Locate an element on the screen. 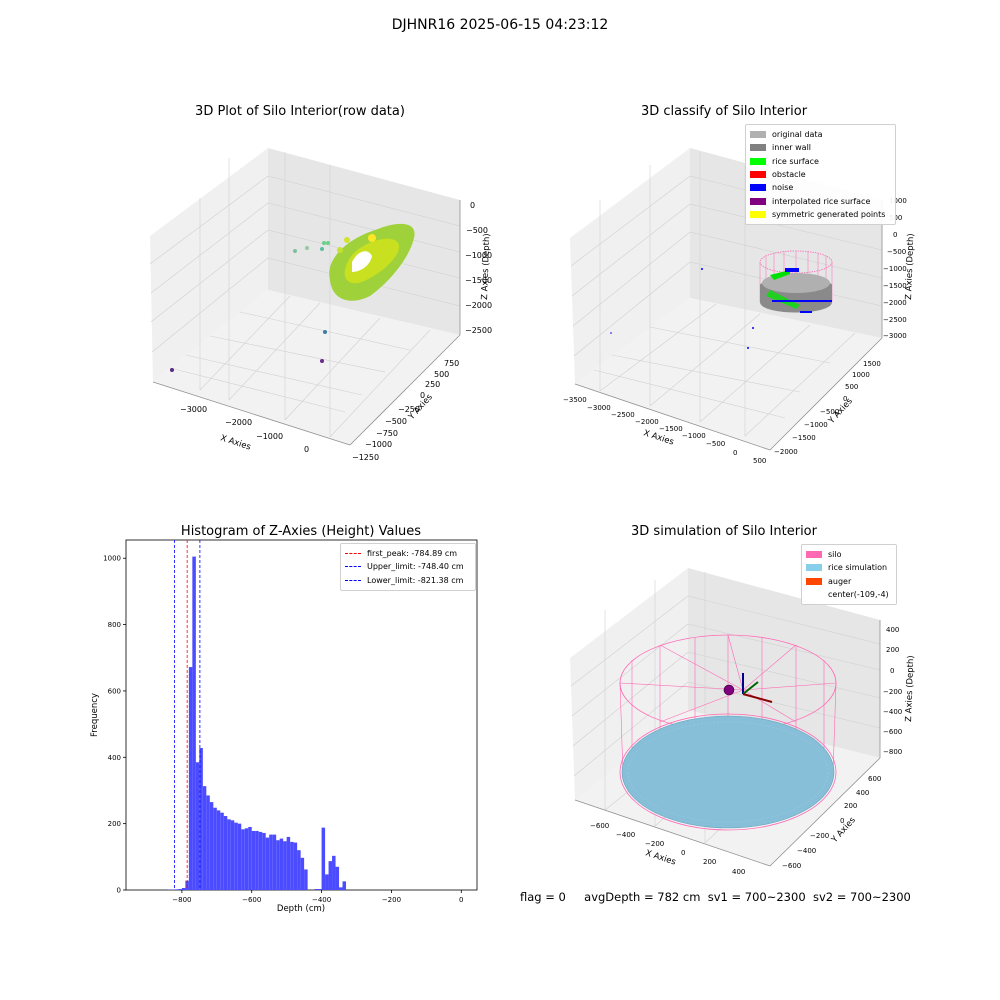 Image resolution: width=1000 pixels, height=1000 pixels. panel4-xtick: −600 is located at coordinates (599, 826).